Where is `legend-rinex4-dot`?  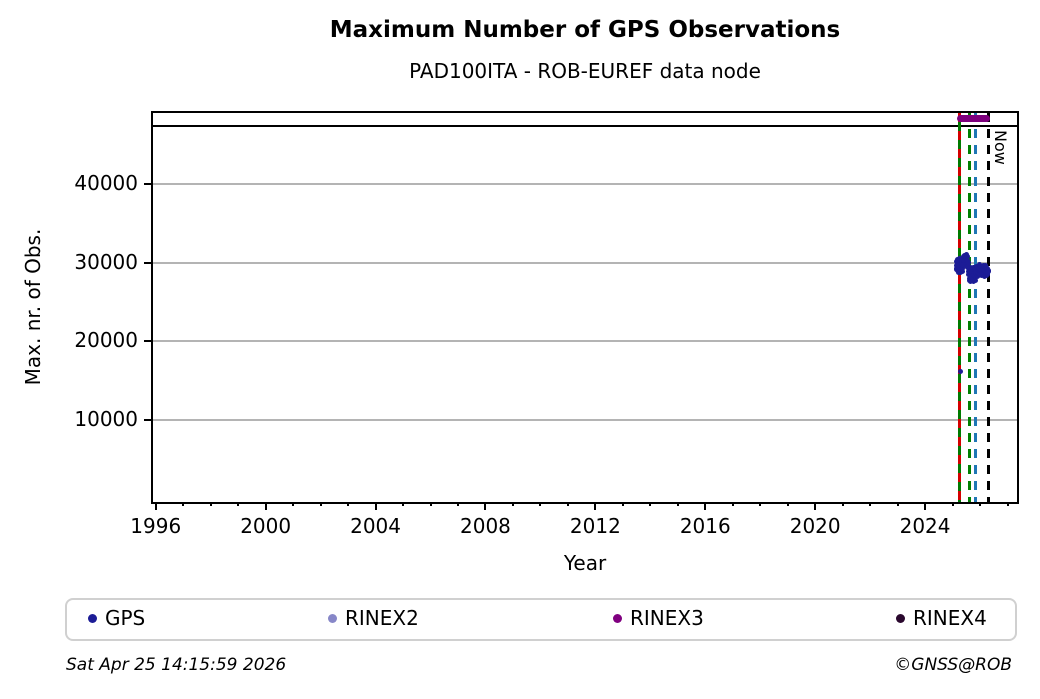
legend-rinex4-dot is located at coordinates (900, 618).